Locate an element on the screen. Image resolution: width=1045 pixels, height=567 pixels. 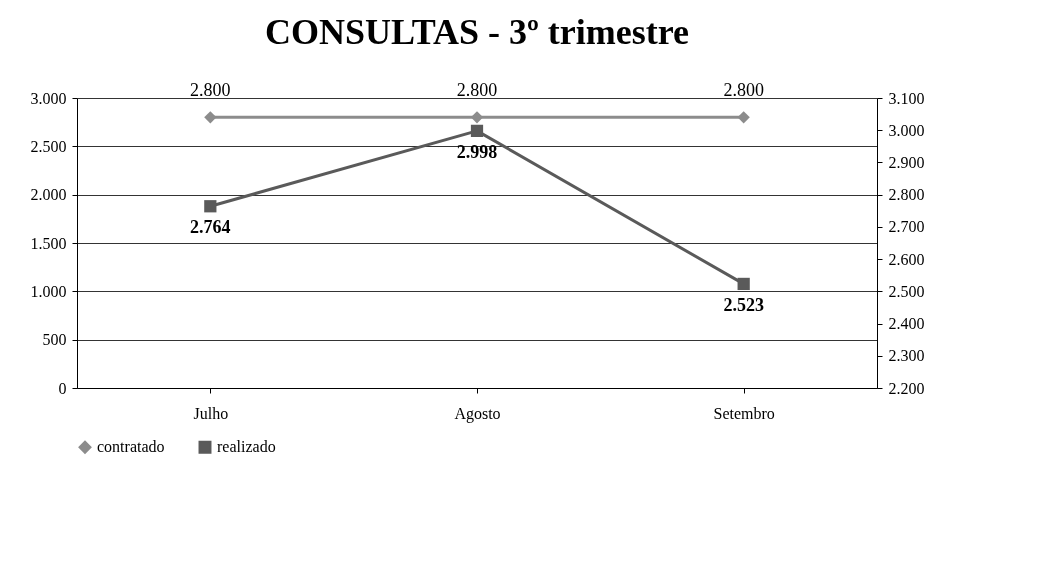
data-label: 2.523 is located at coordinates (743, 304).